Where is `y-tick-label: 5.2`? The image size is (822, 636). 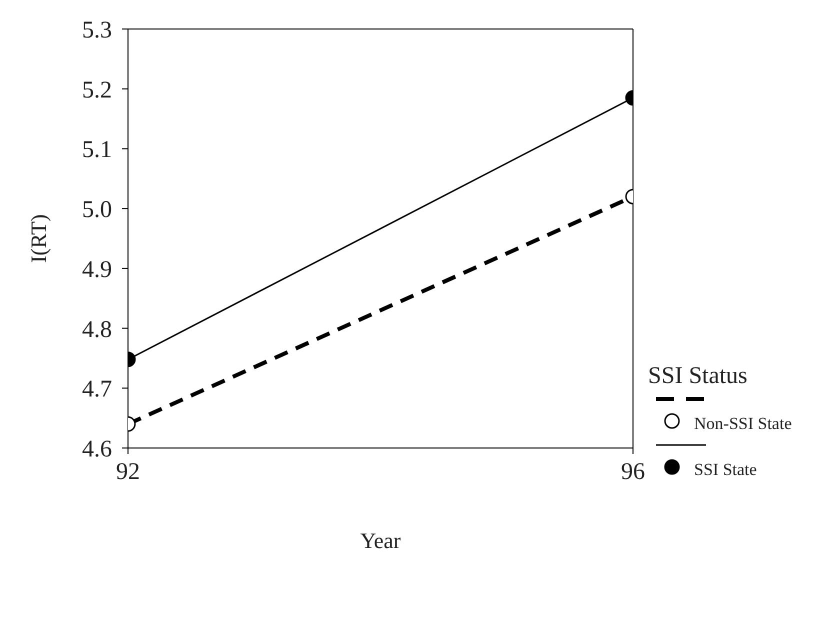
y-tick-label: 5.2 is located at coordinates (97, 90).